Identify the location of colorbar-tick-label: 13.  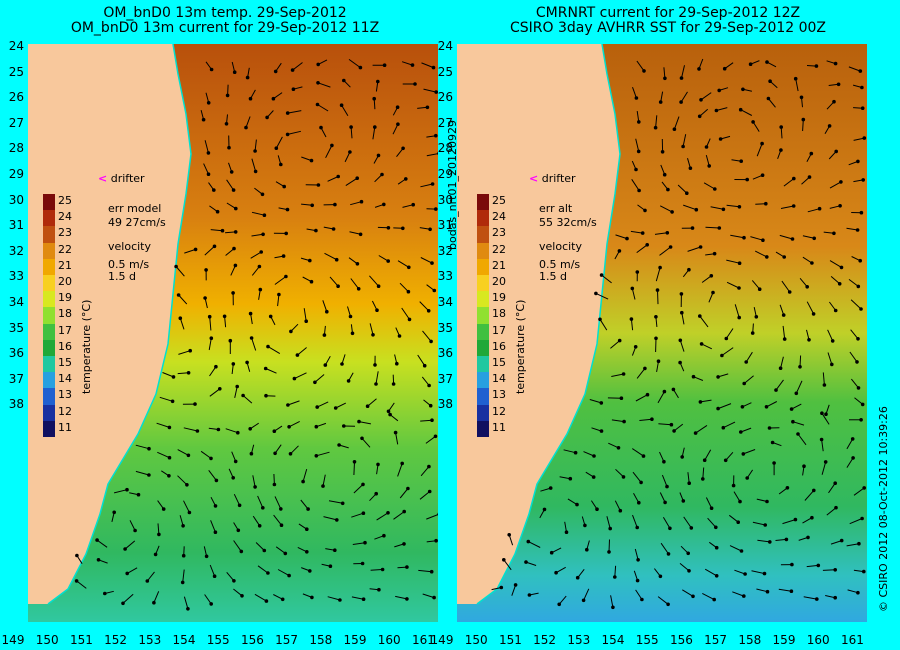
(499, 395).